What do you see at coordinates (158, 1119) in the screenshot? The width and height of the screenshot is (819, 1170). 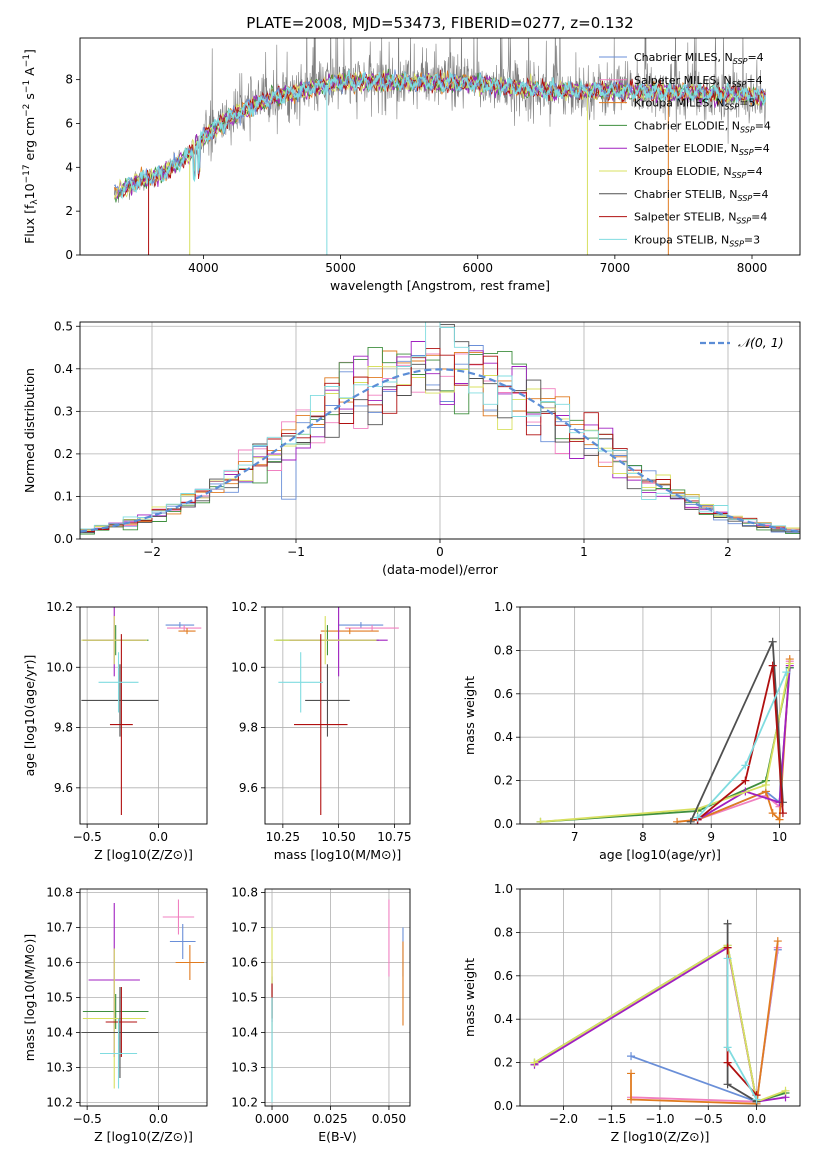 I see `mass_vs_Z-xtick-label: 0.0` at bounding box center [158, 1119].